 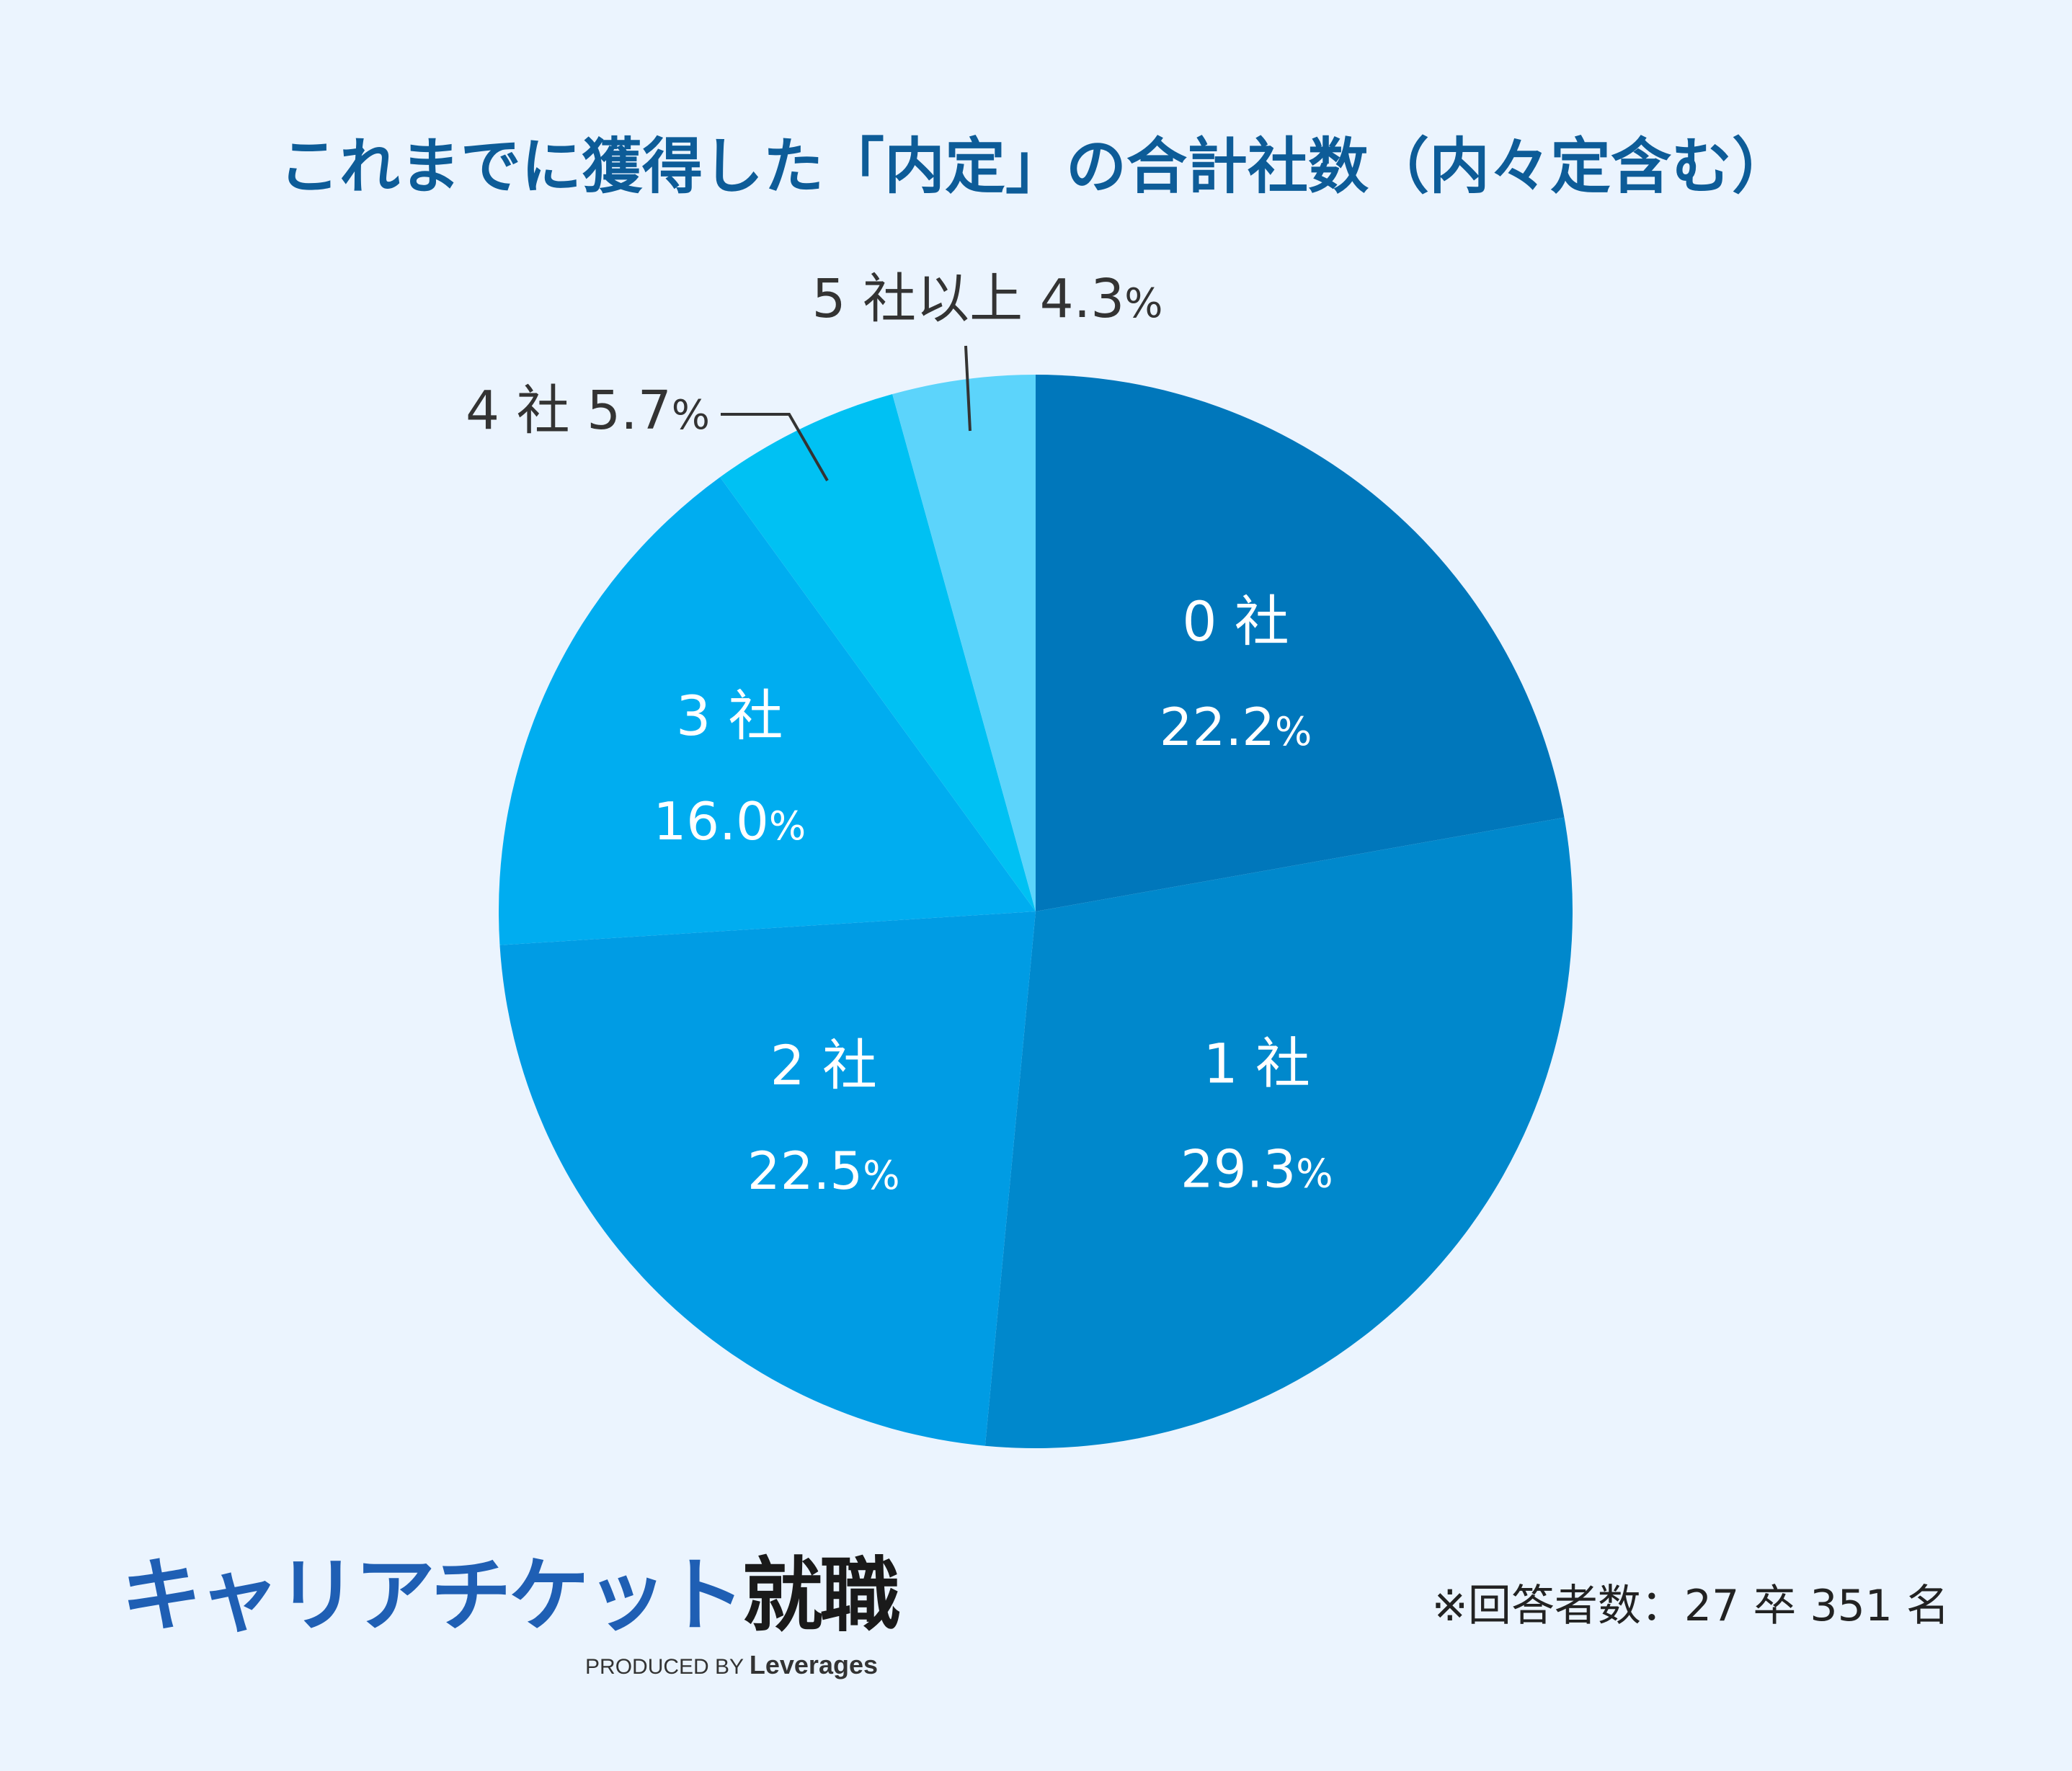 I want to click on pie-slice-4-sha, so click(x=878, y=653).